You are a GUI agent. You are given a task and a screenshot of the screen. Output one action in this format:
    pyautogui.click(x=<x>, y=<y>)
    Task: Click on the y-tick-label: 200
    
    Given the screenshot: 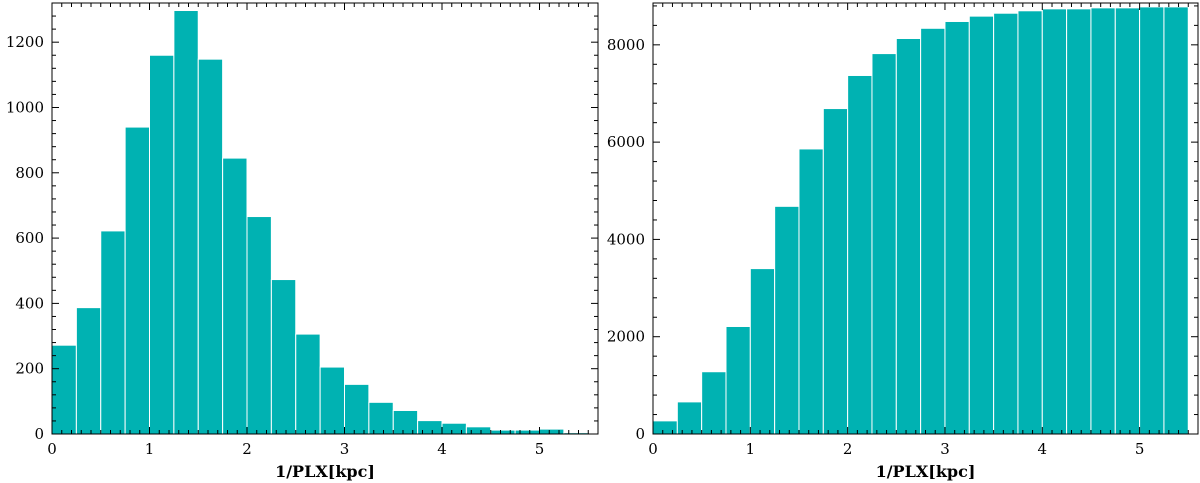 What is the action you would take?
    pyautogui.click(x=29, y=369)
    